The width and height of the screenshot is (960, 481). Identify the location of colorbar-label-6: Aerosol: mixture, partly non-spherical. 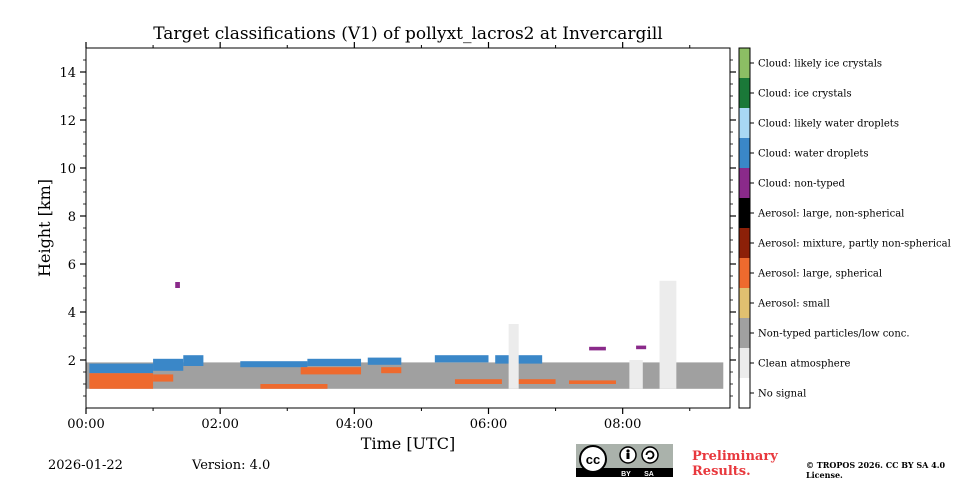
(854, 244).